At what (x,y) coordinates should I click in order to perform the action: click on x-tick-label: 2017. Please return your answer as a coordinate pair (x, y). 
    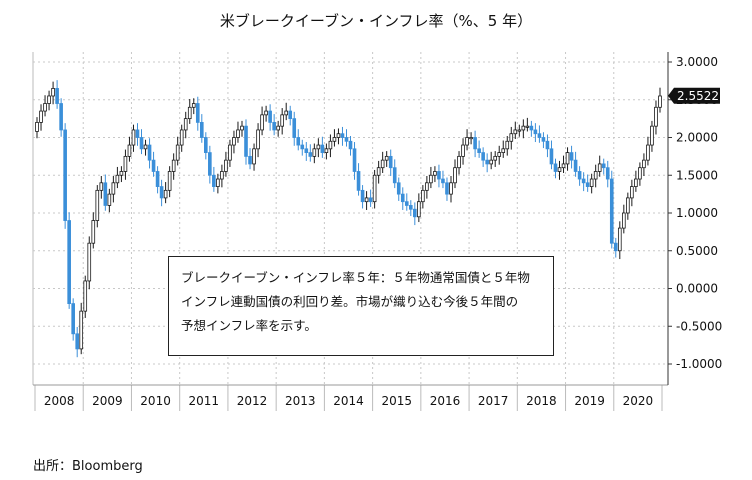
    Looking at the image, I should click on (493, 401).